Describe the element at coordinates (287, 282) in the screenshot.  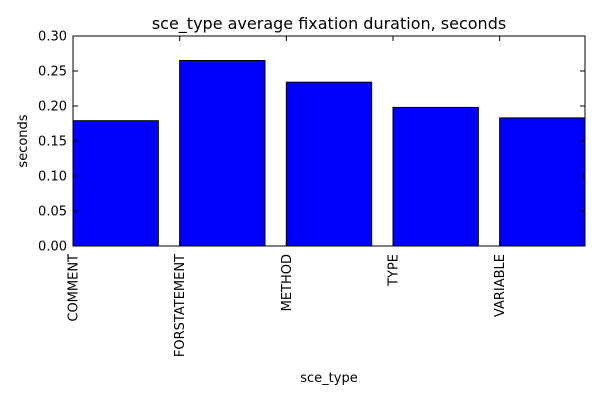
I see `x-tick-label-method: METHOD` at that location.